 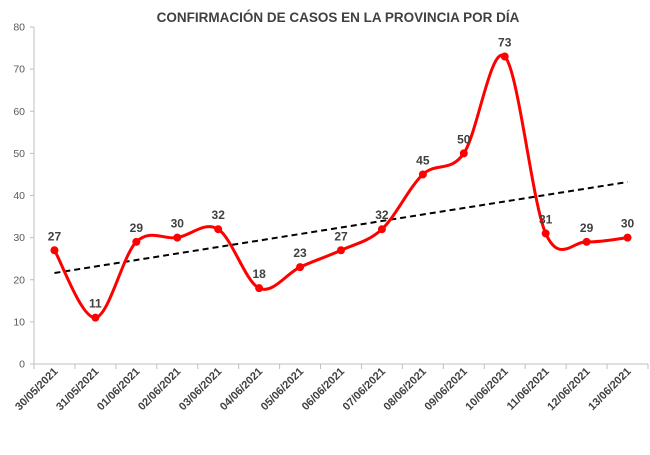 What do you see at coordinates (486, 389) in the screenshot?
I see `x-tick-label: 10/06/2021` at bounding box center [486, 389].